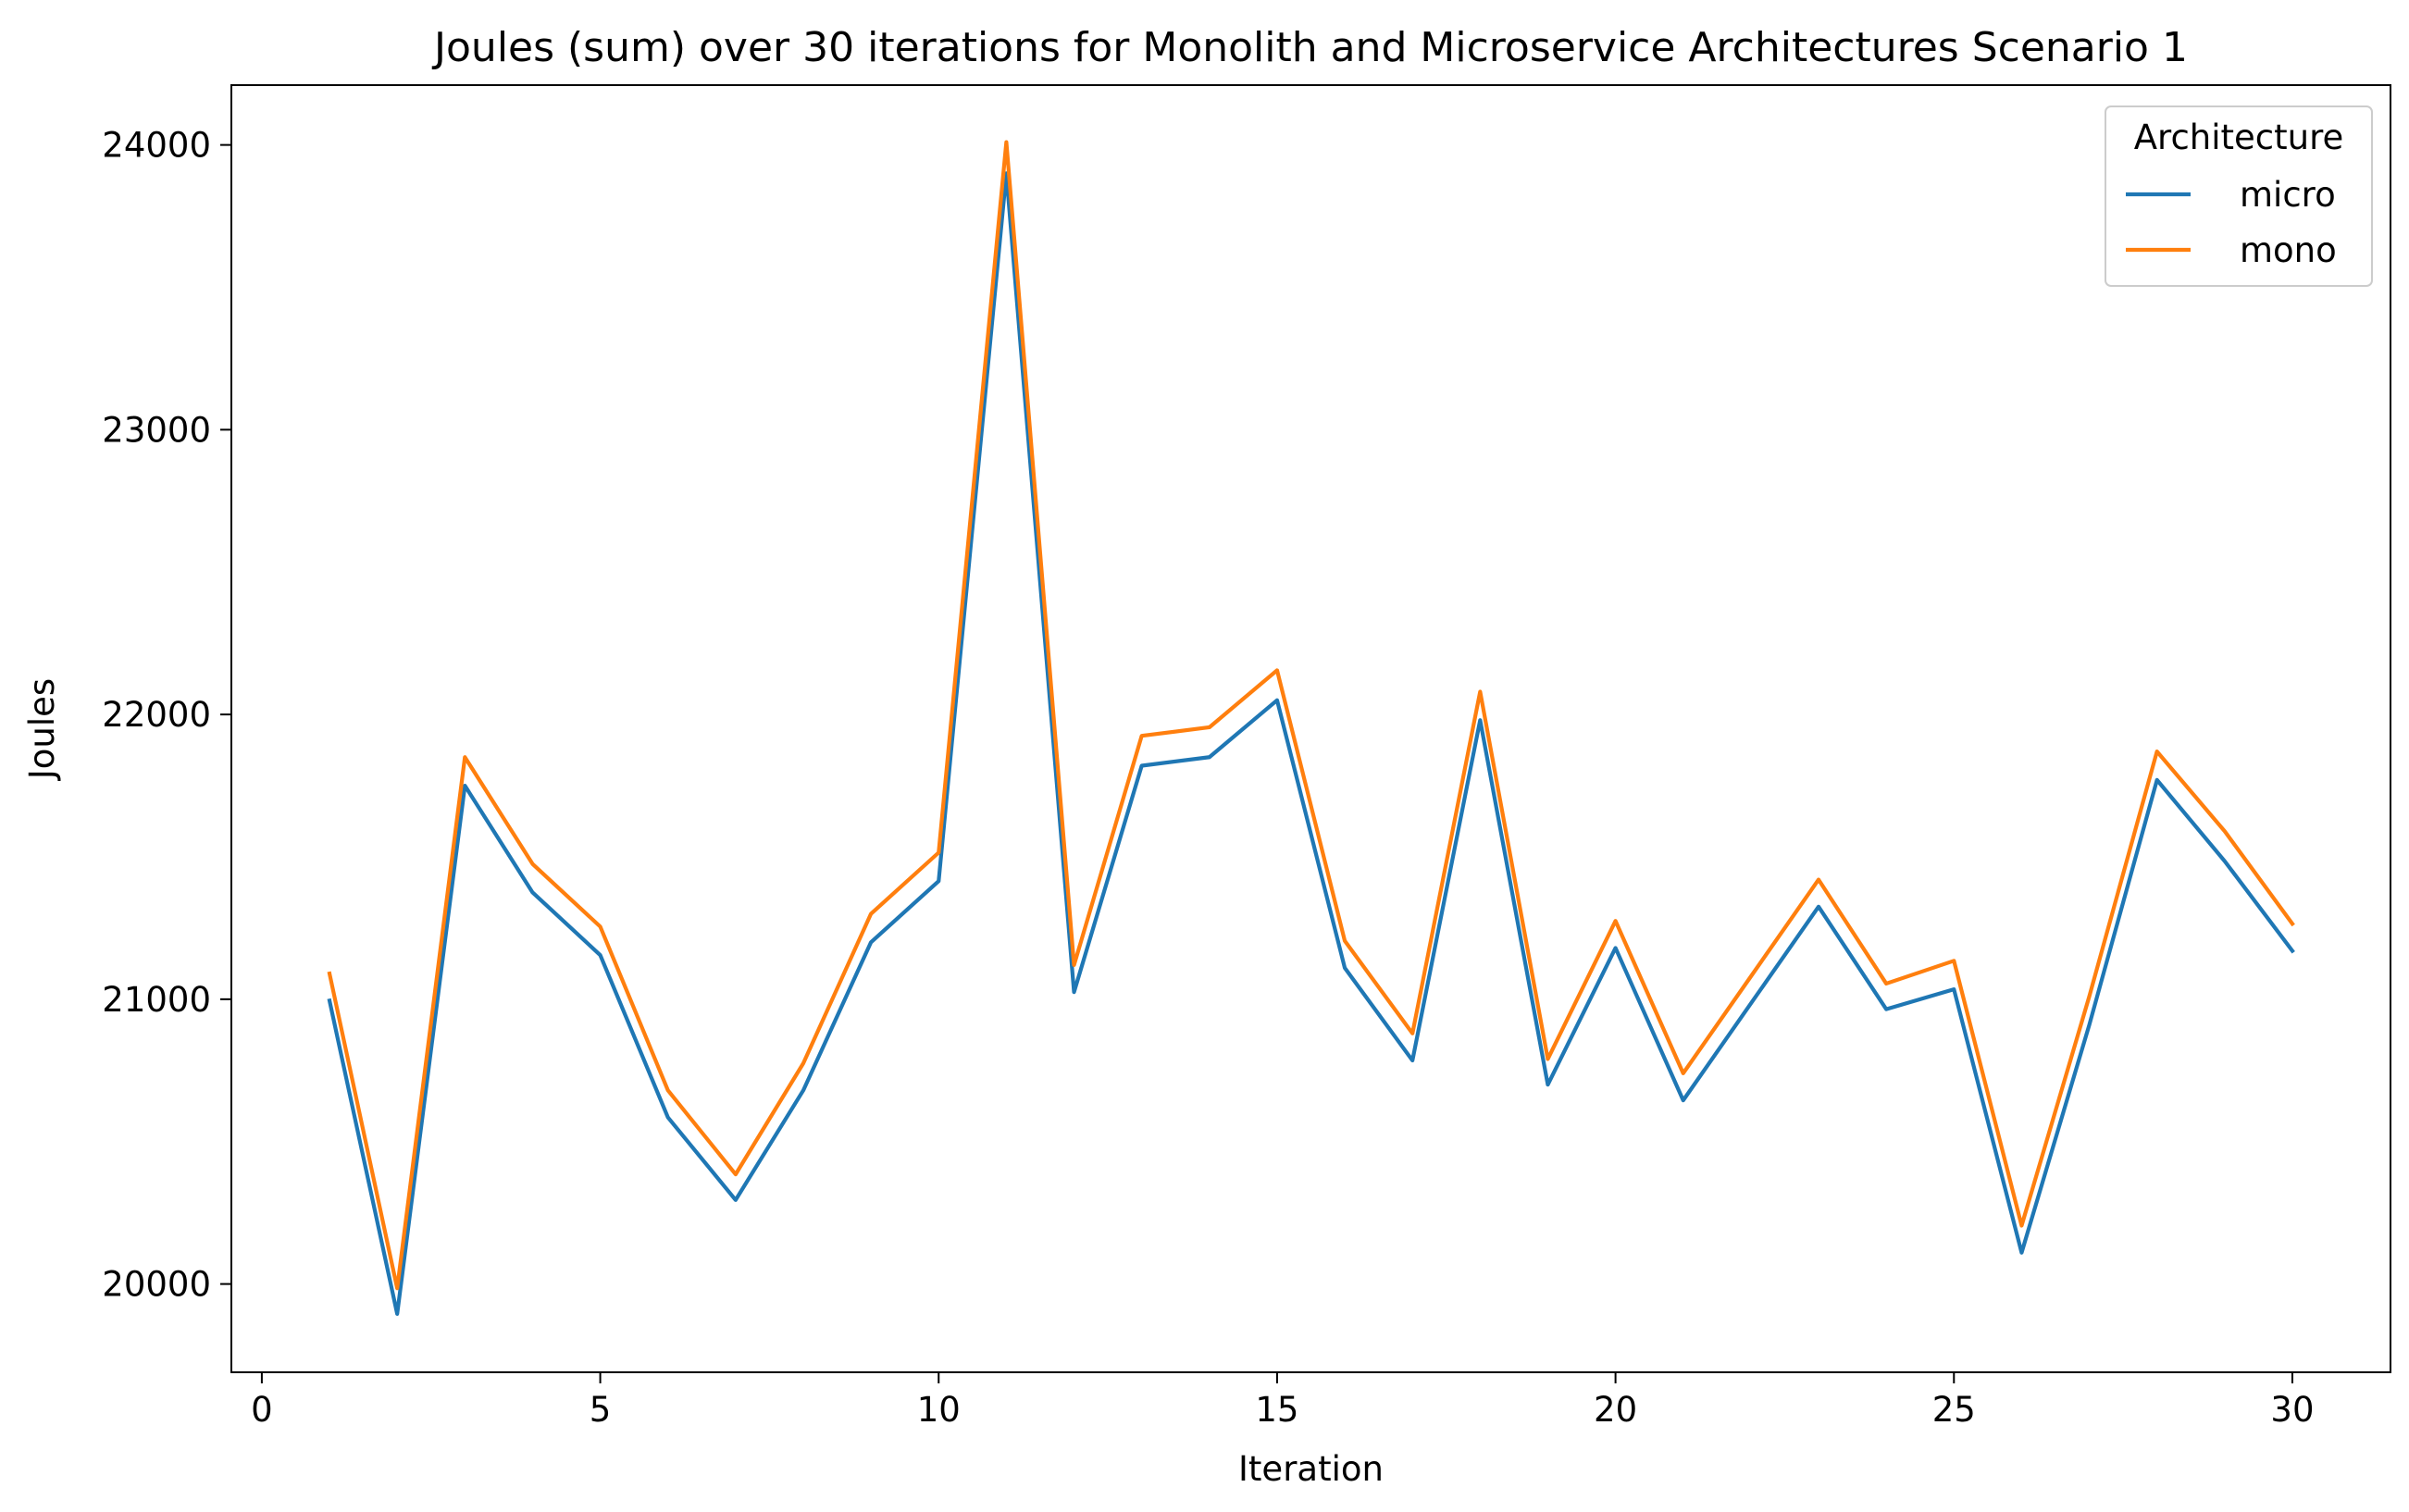 The image size is (2409, 1512). Describe the element at coordinates (156, 1000) in the screenshot. I see `y-tick-label: 21000` at that location.